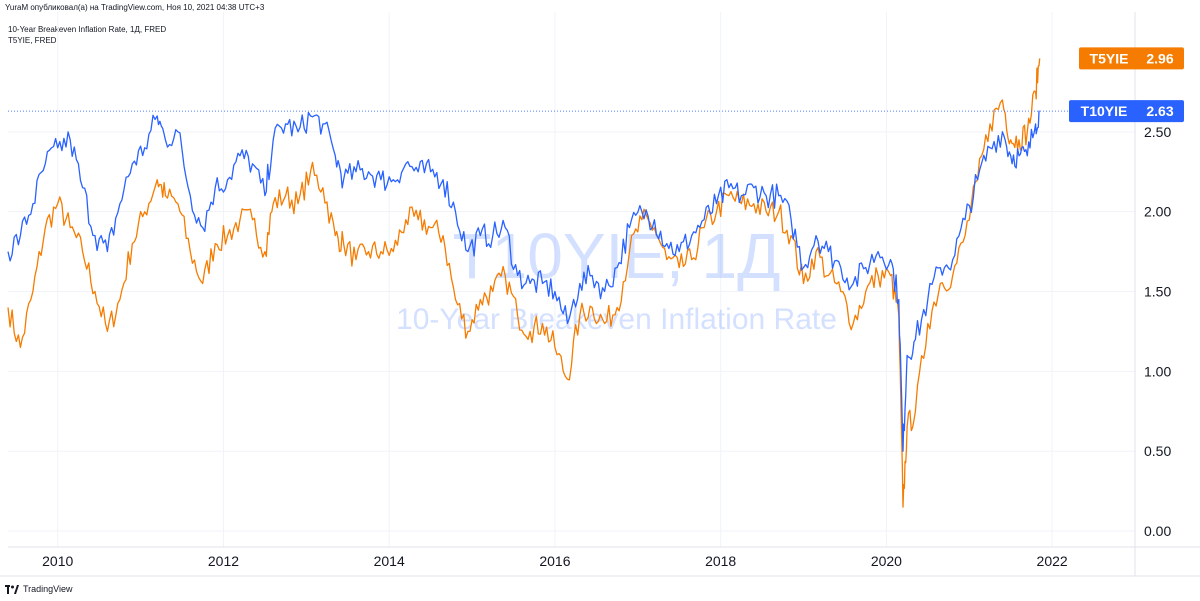 The width and height of the screenshot is (1200, 601). What do you see at coordinates (886, 561) in the screenshot?
I see `x-tick-label: 2020` at bounding box center [886, 561].